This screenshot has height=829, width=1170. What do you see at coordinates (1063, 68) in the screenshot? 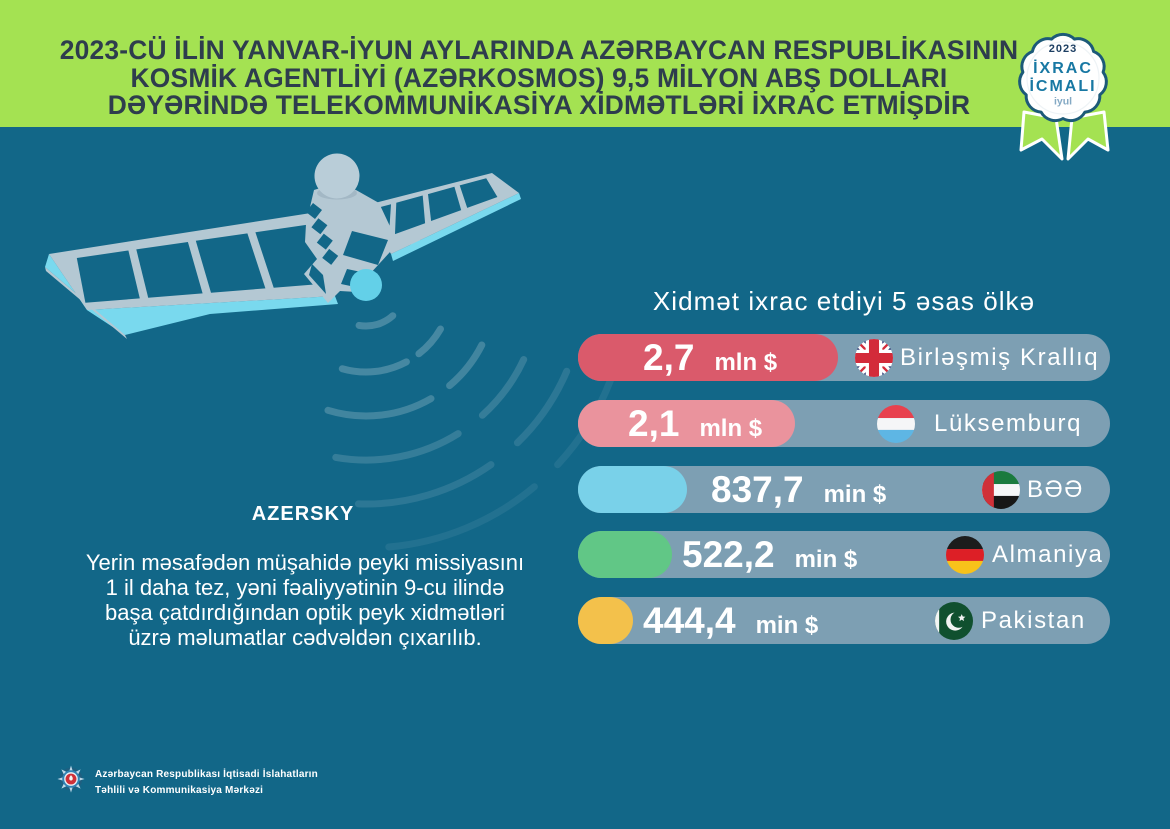
I see `svg-text: İXRAC` at bounding box center [1063, 68].